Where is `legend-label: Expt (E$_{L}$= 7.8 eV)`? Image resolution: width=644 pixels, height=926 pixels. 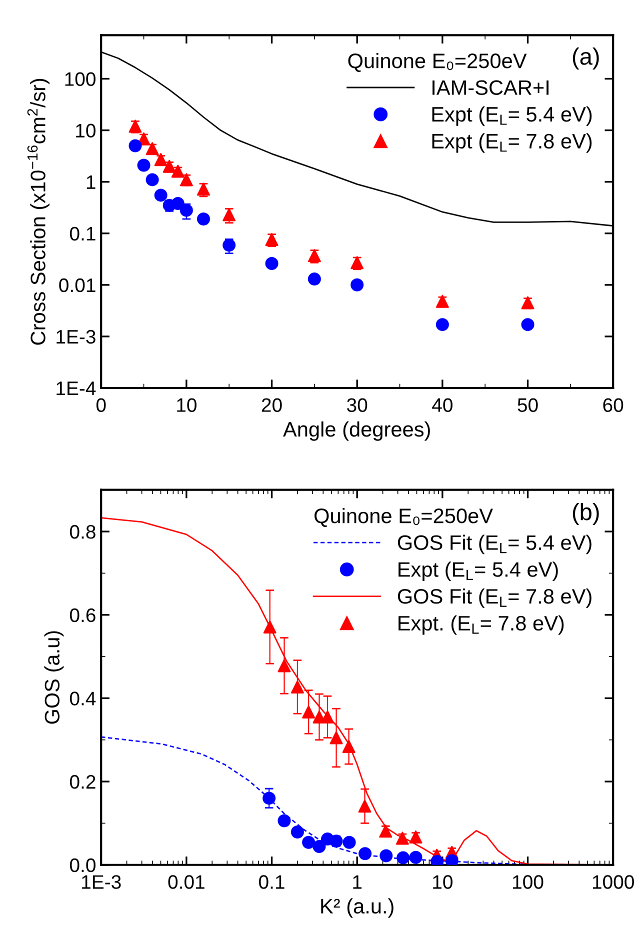 legend-label: Expt (E$_{L}$= 7.8 eV) is located at coordinates (512, 143).